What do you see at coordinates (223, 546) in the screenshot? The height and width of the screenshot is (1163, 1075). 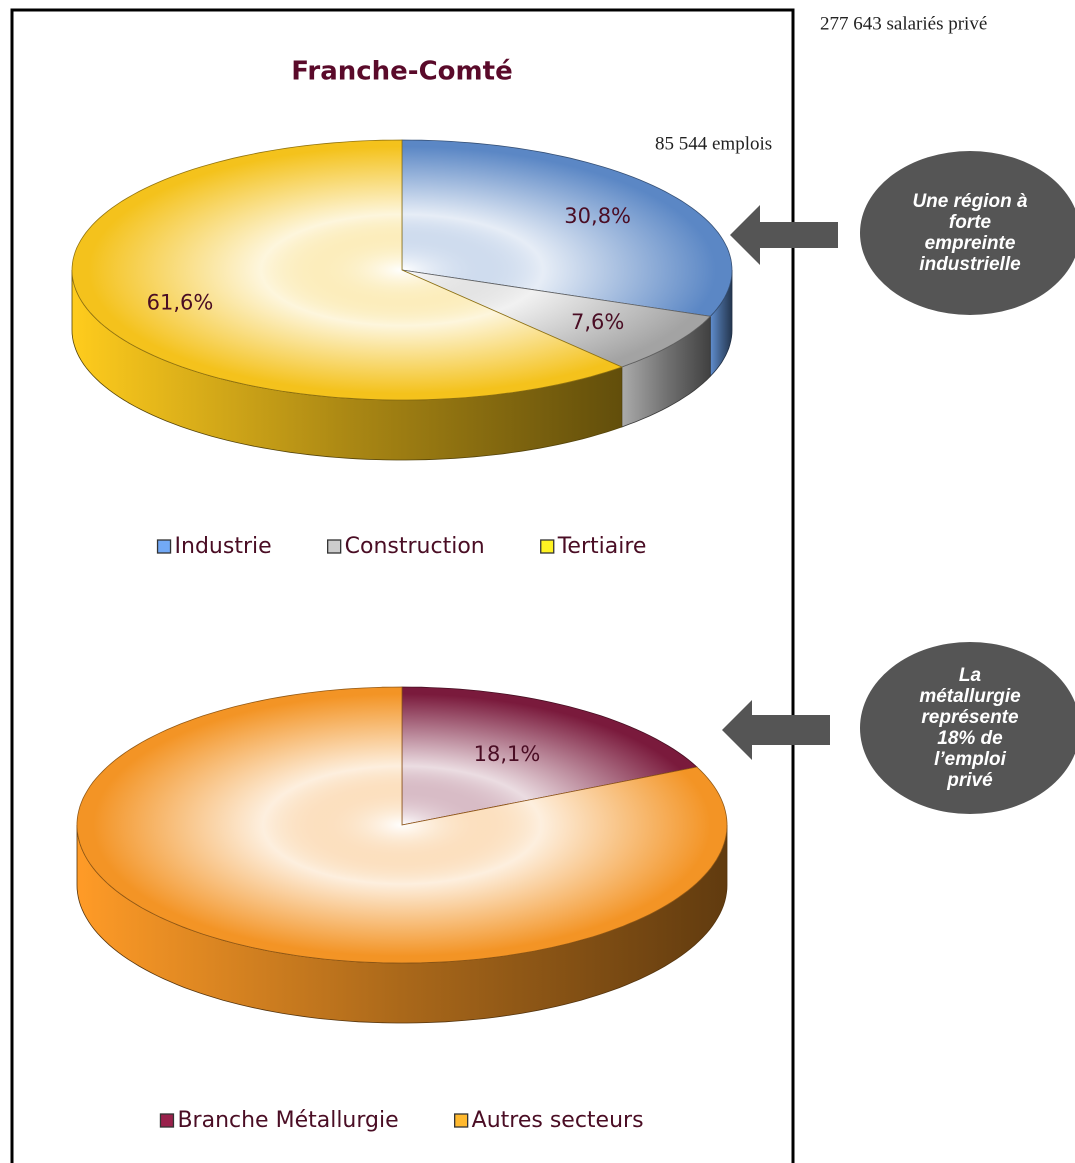 I see `legend-label: Industrie` at bounding box center [223, 546].